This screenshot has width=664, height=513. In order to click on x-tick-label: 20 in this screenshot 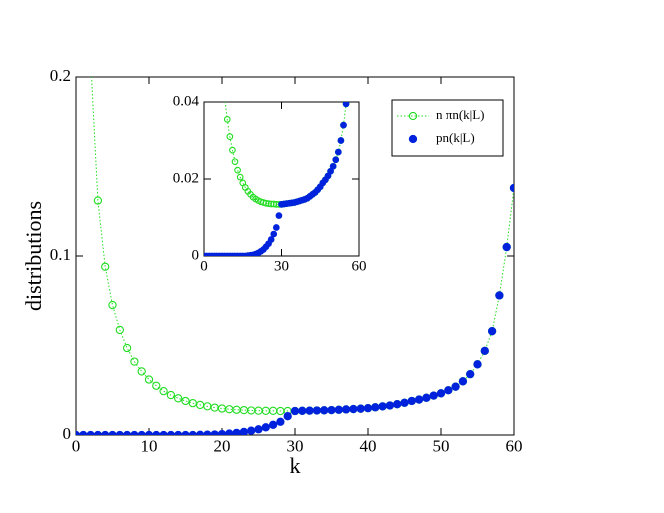, I will do `click(222, 446)`.